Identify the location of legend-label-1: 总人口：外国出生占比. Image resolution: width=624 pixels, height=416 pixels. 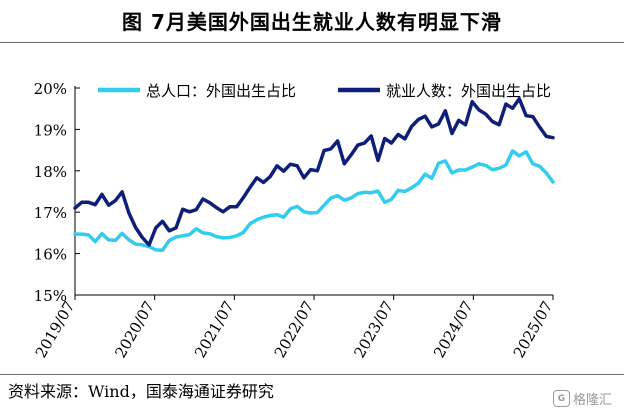
(221, 91).